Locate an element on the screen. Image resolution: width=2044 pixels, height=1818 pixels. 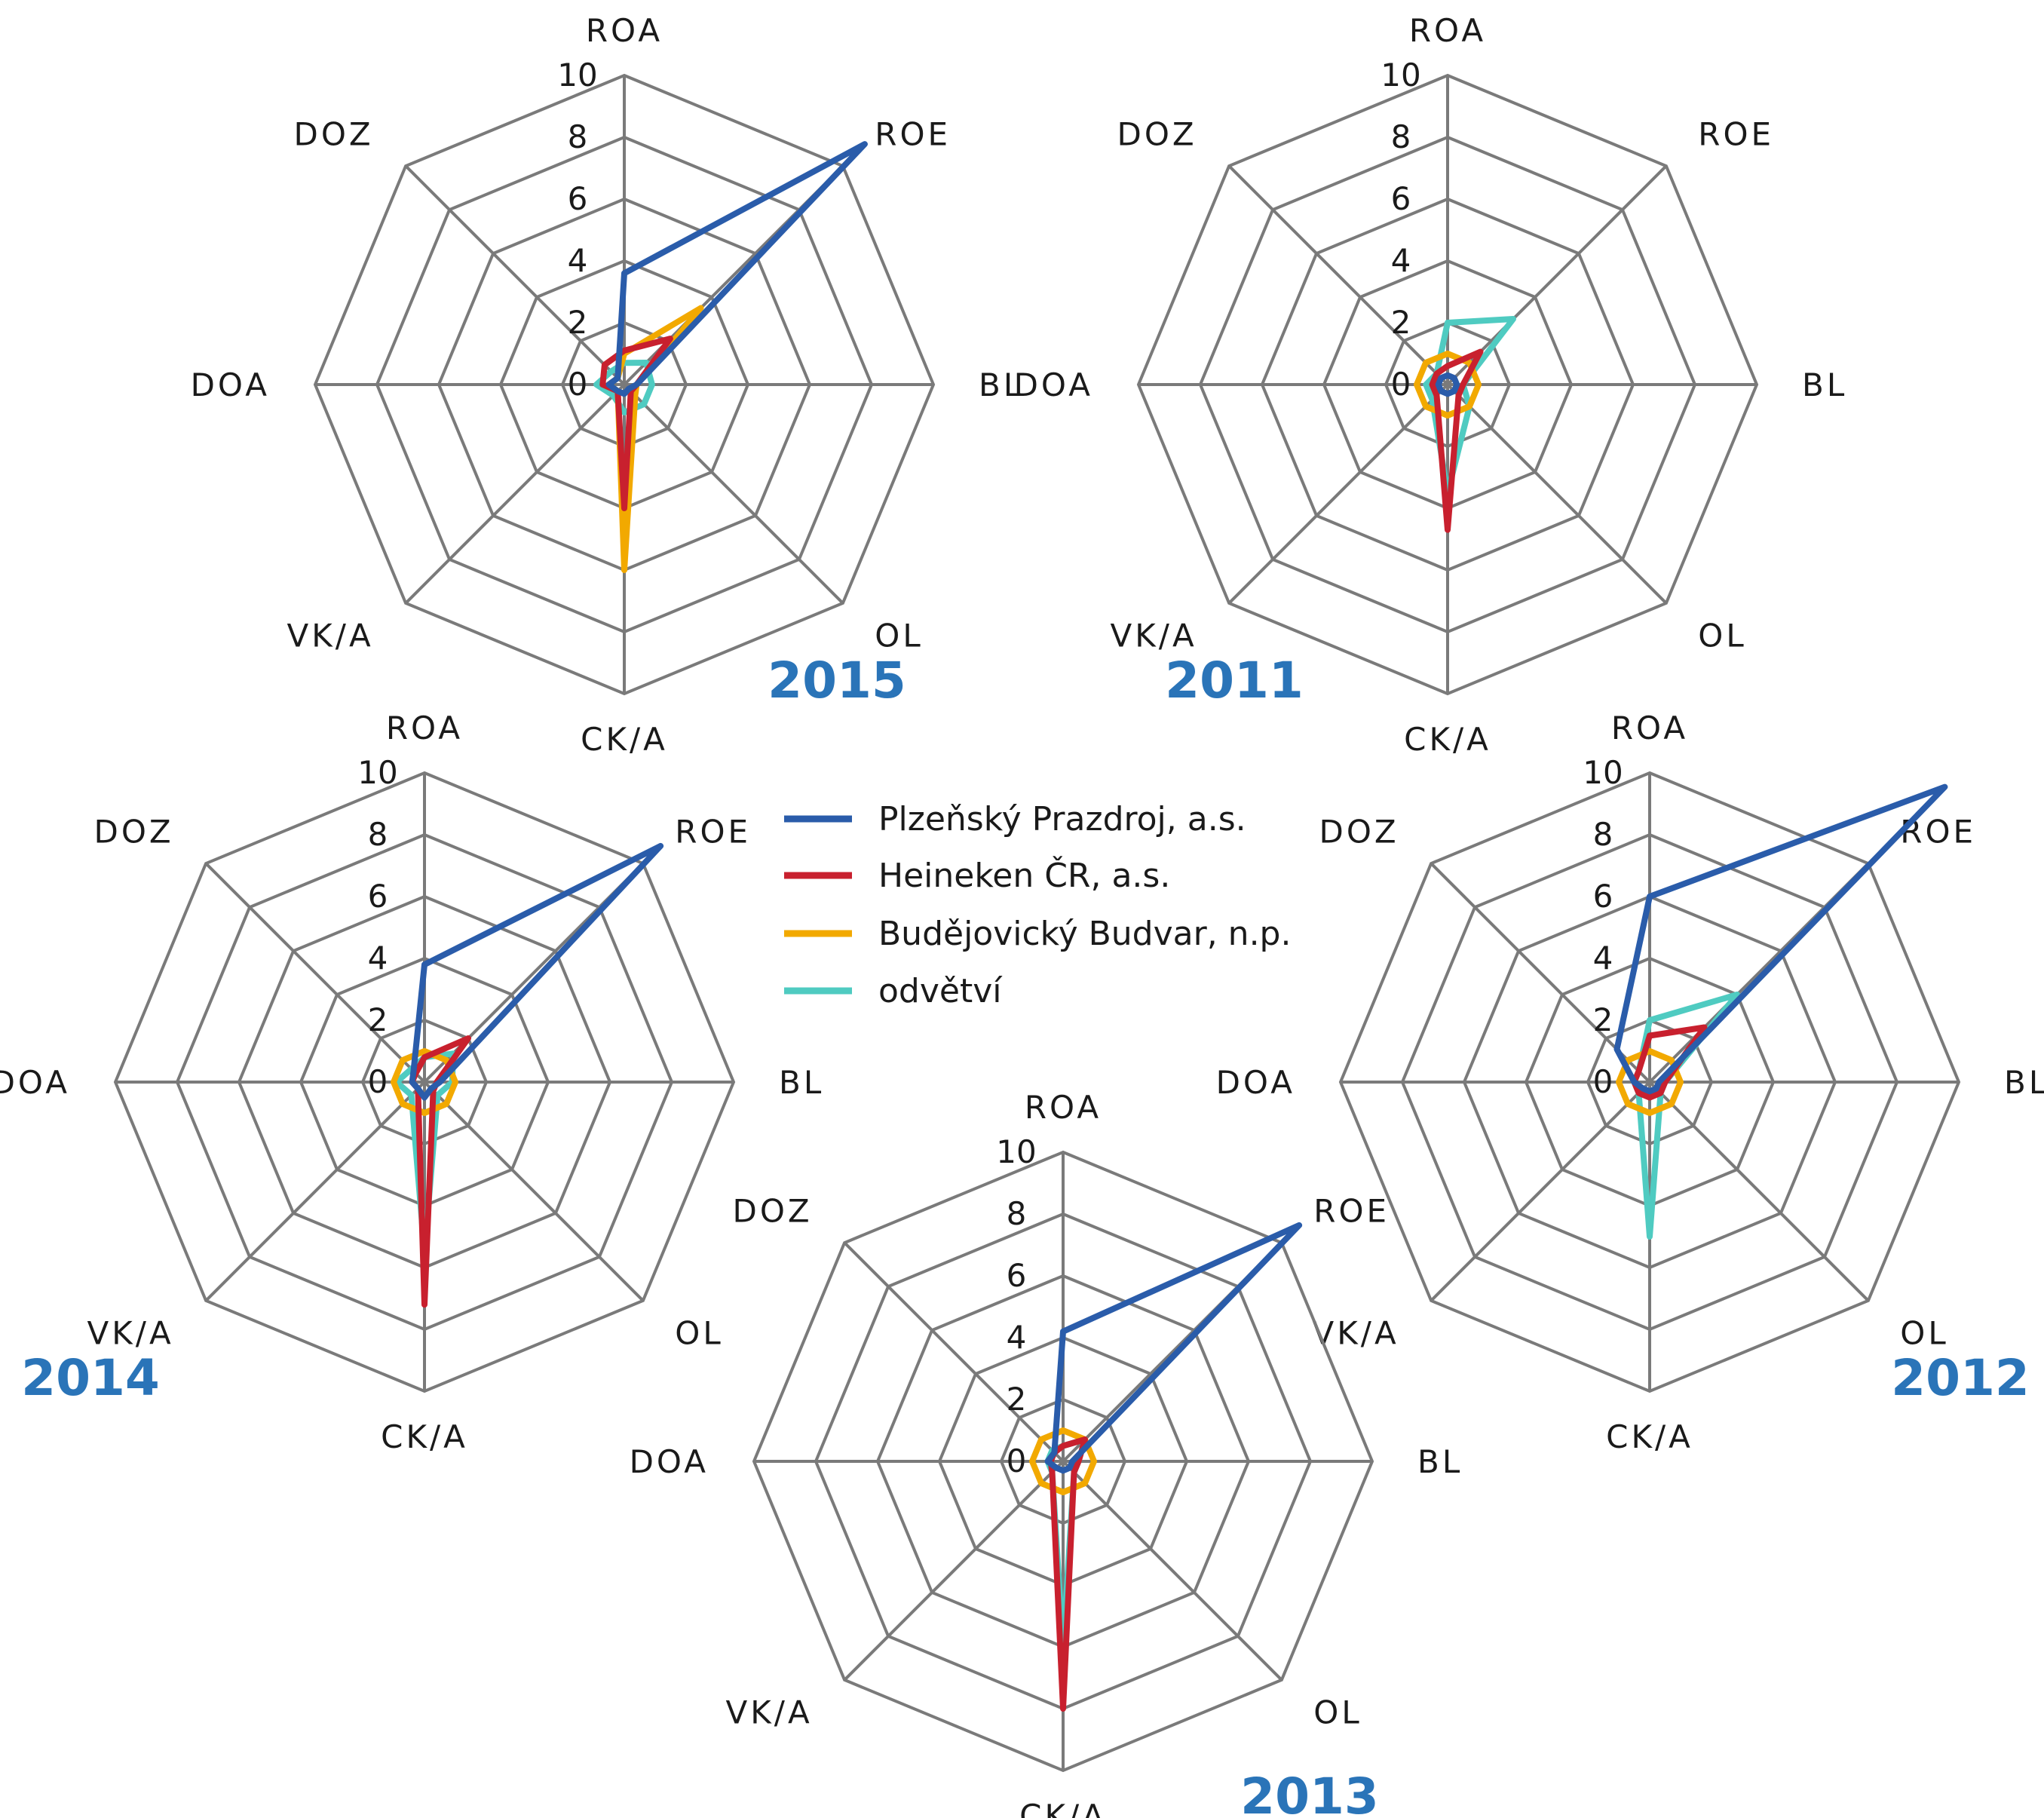
year-label: 2012 is located at coordinates (1960, 1378).